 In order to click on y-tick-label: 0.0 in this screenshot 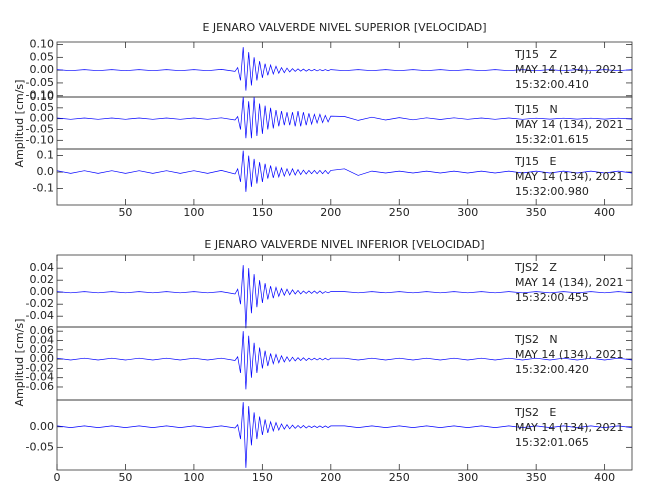, I will do `click(46, 171)`.